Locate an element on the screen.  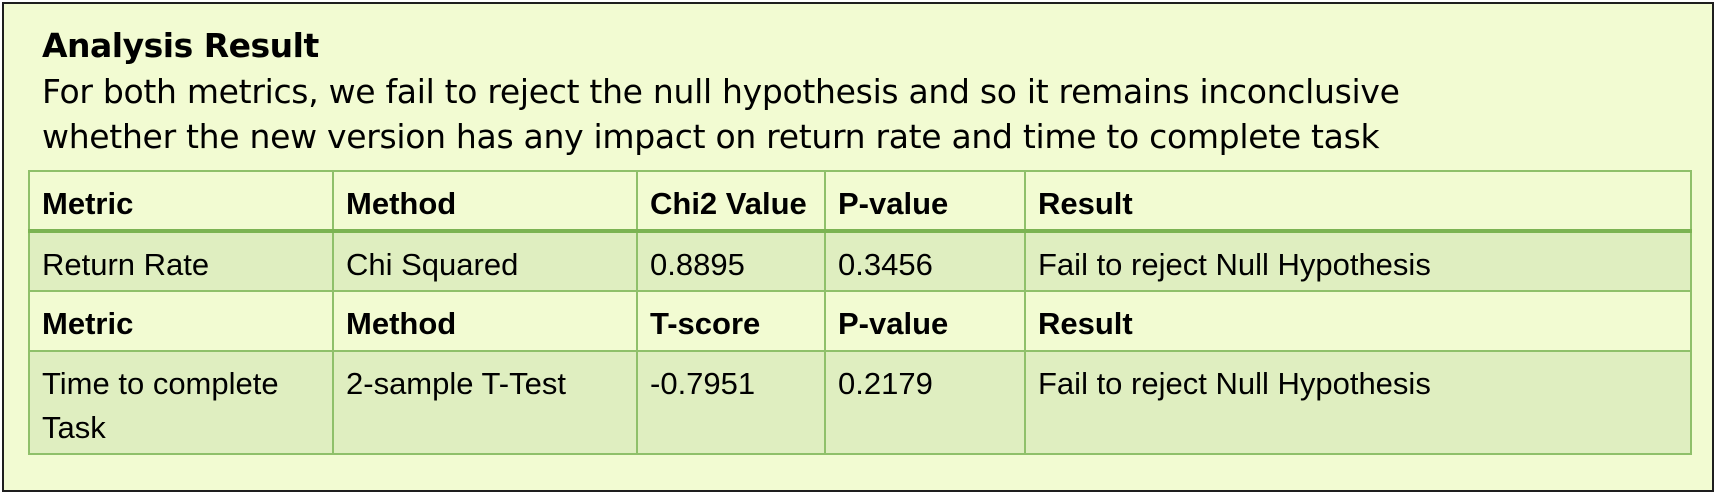
column-header-t-score: T-score is located at coordinates (731, 321).